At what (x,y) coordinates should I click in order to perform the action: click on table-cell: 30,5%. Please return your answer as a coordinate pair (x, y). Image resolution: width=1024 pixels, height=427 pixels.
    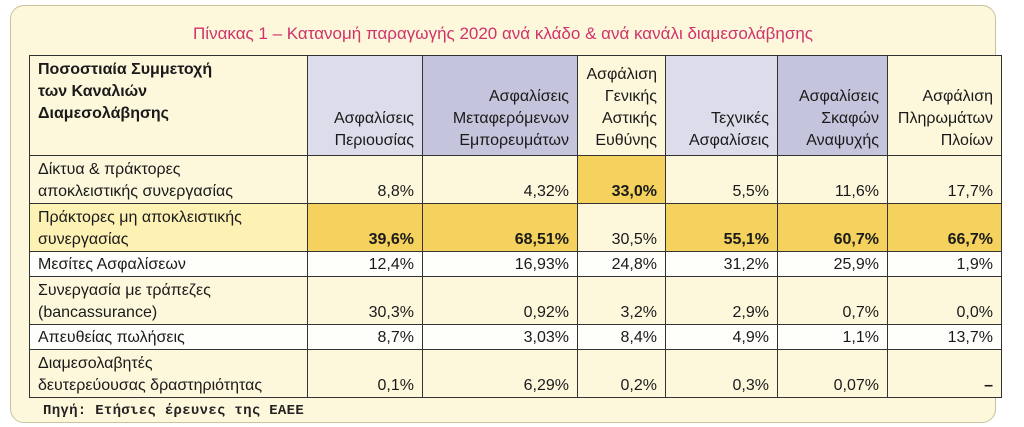
    Looking at the image, I should click on (621, 227).